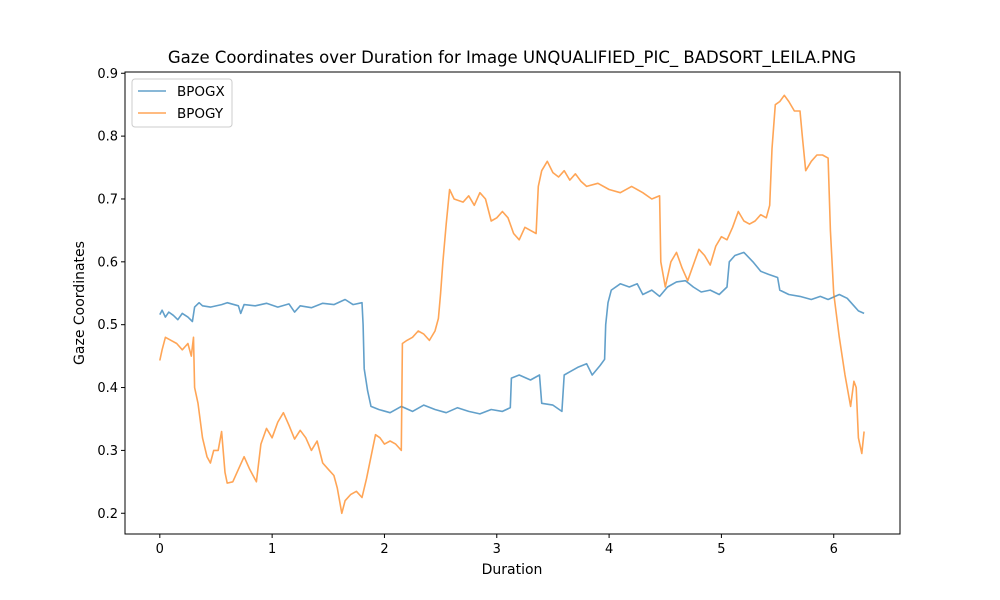  I want to click on x-tick-label: 5, so click(721, 549).